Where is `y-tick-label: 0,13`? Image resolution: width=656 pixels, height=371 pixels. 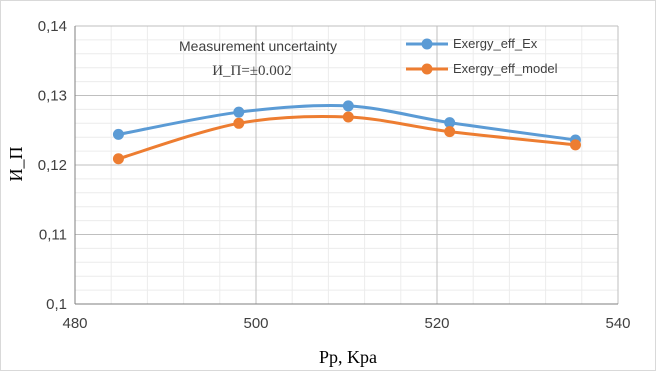
y-tick-label: 0,13 is located at coordinates (52, 96).